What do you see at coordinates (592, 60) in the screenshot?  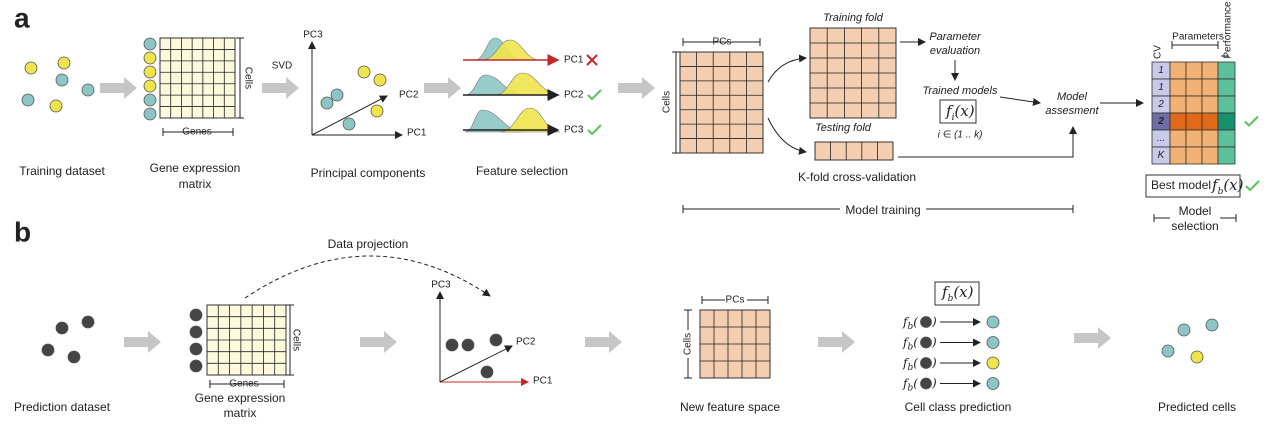 I see `cross-mark` at bounding box center [592, 60].